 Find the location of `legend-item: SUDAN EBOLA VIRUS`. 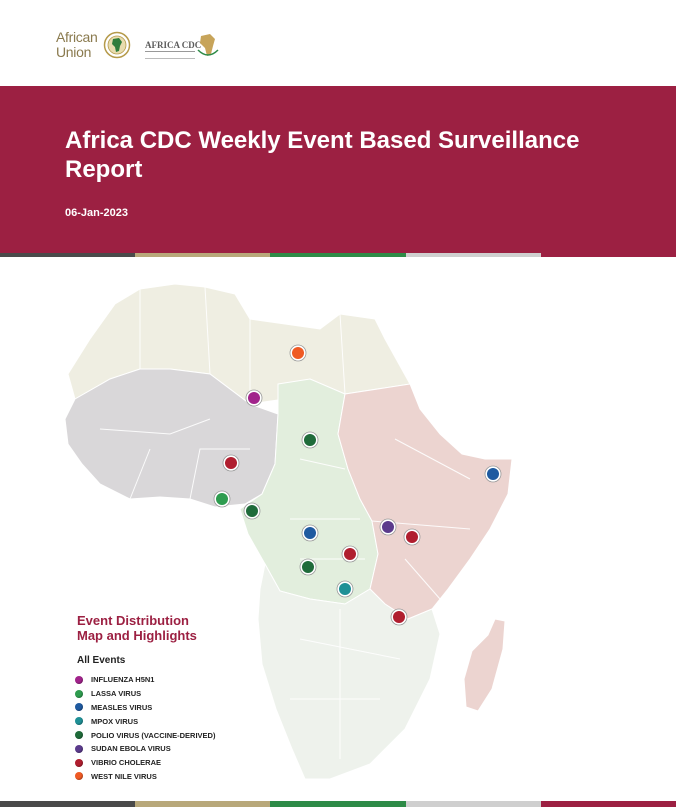

legend-item: SUDAN EBOLA VIRUS is located at coordinates (145, 749).